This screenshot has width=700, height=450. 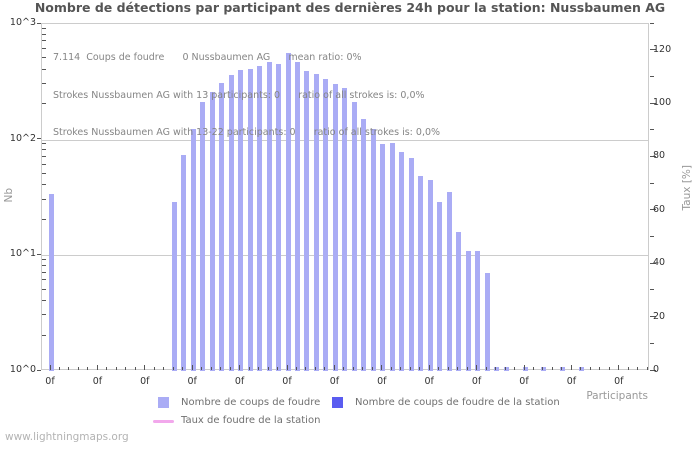 What do you see at coordinates (22, 369) in the screenshot?
I see `y-left-tick-label: 10^0` at bounding box center [22, 369].